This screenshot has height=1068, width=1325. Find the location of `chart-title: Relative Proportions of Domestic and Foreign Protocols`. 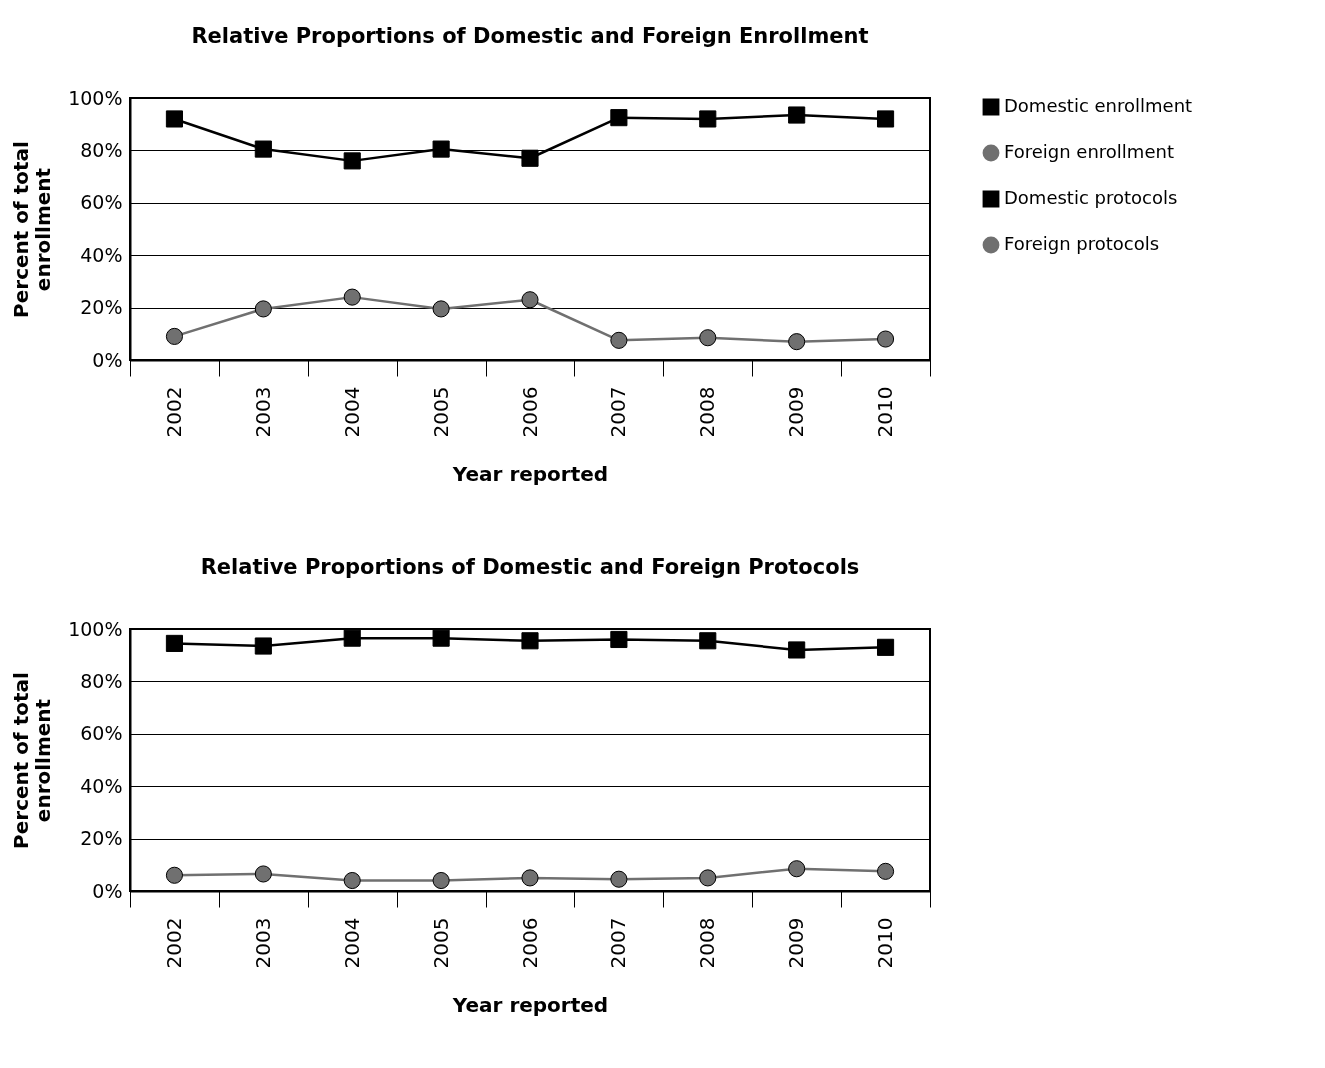

chart-title: Relative Proportions of Domestic and Foreign Protocols is located at coordinates (530, 567).